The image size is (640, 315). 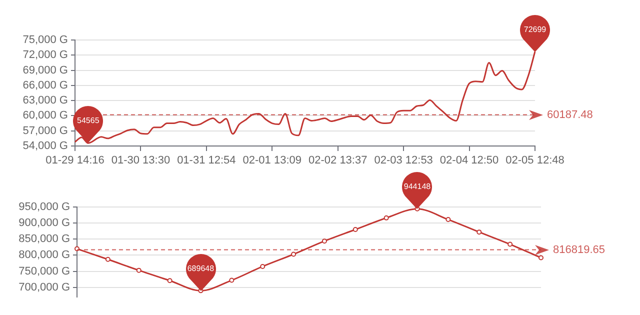 I want to click on y-tick-label: 850,000 G, so click(x=44, y=239).